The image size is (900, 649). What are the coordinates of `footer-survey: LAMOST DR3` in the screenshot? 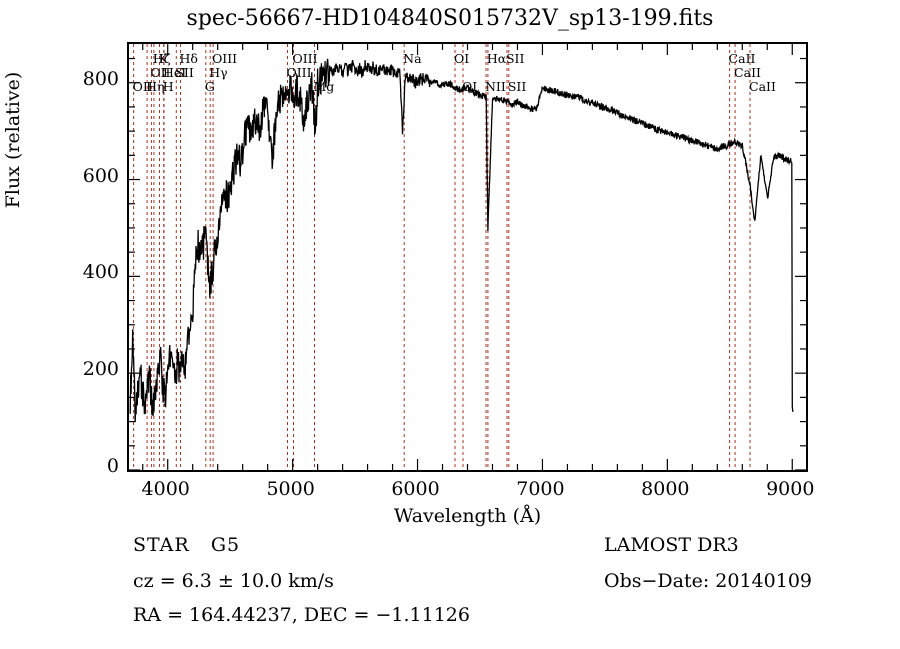 It's located at (671, 545).